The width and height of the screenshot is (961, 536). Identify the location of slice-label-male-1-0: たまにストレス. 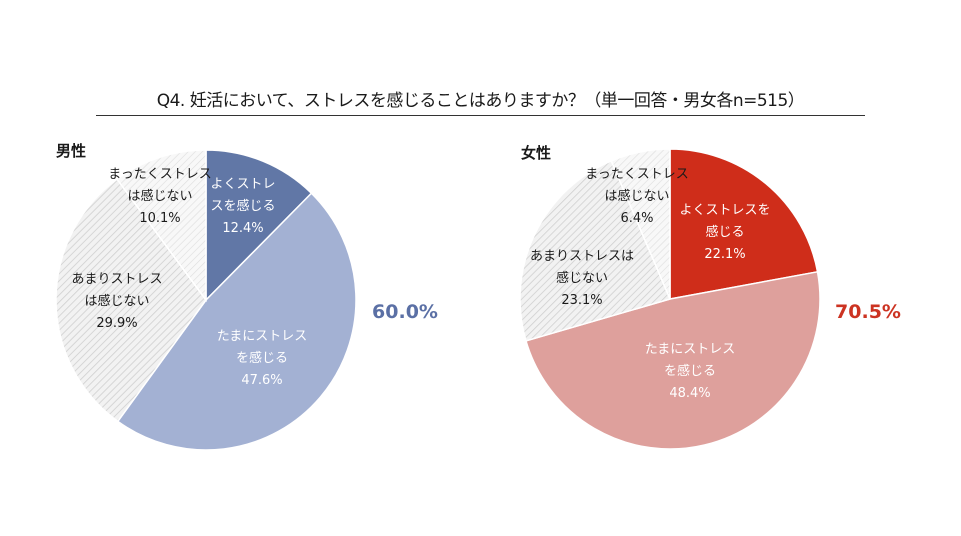
(262, 336).